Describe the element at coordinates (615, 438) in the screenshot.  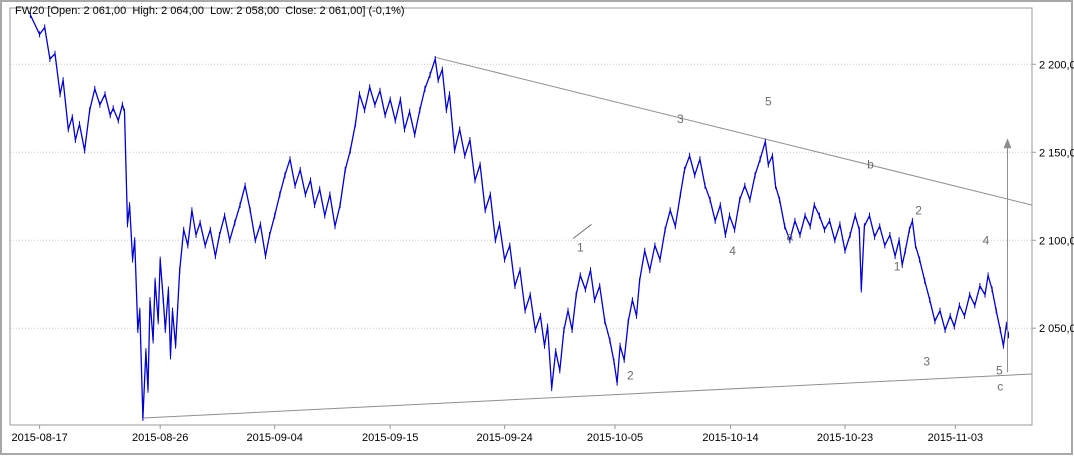
I see `x-axis-label: 2015-10-05` at that location.